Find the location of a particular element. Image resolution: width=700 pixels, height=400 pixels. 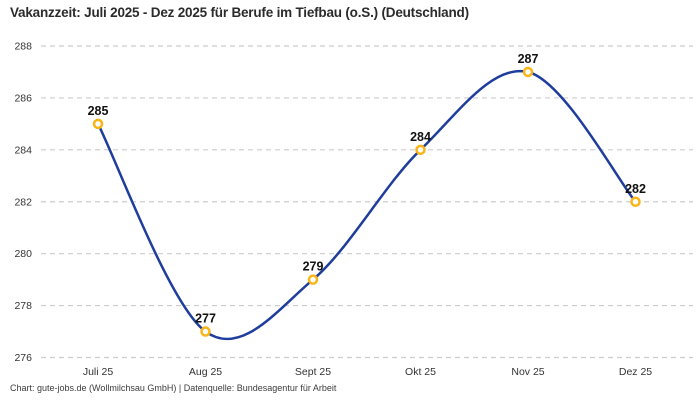

y-tick-label: 276 is located at coordinates (23, 358).